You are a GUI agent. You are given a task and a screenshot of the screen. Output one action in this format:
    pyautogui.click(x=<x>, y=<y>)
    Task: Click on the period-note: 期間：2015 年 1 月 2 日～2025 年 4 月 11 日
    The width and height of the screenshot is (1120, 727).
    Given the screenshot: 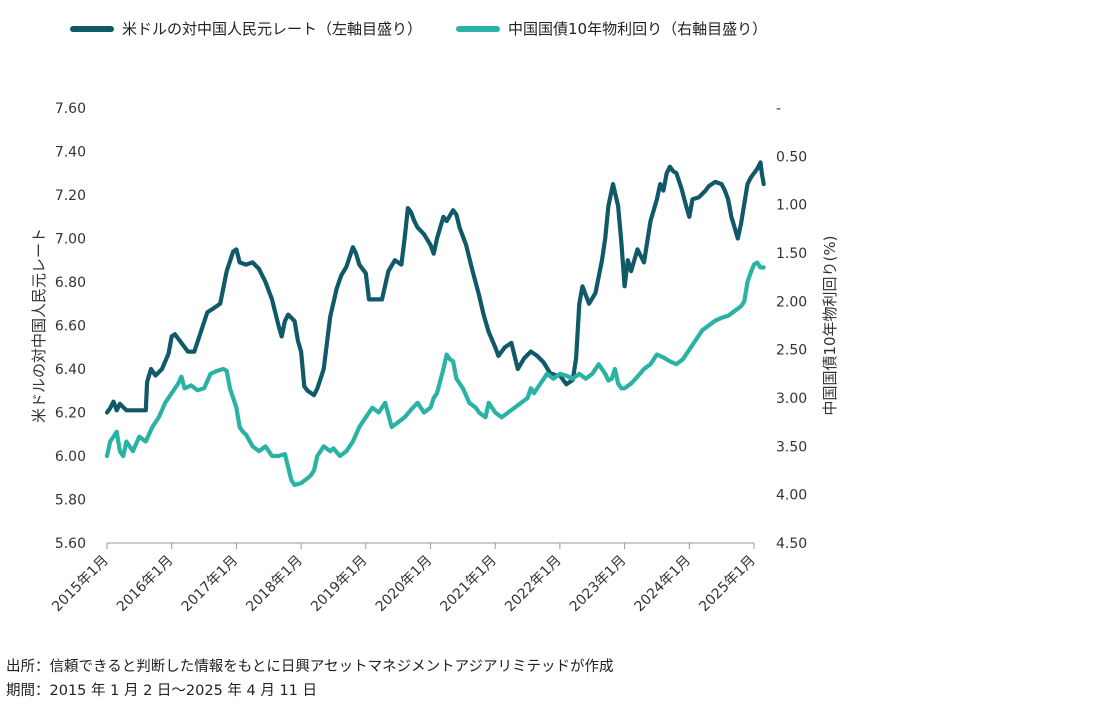 What is the action you would take?
    pyautogui.click(x=162, y=691)
    